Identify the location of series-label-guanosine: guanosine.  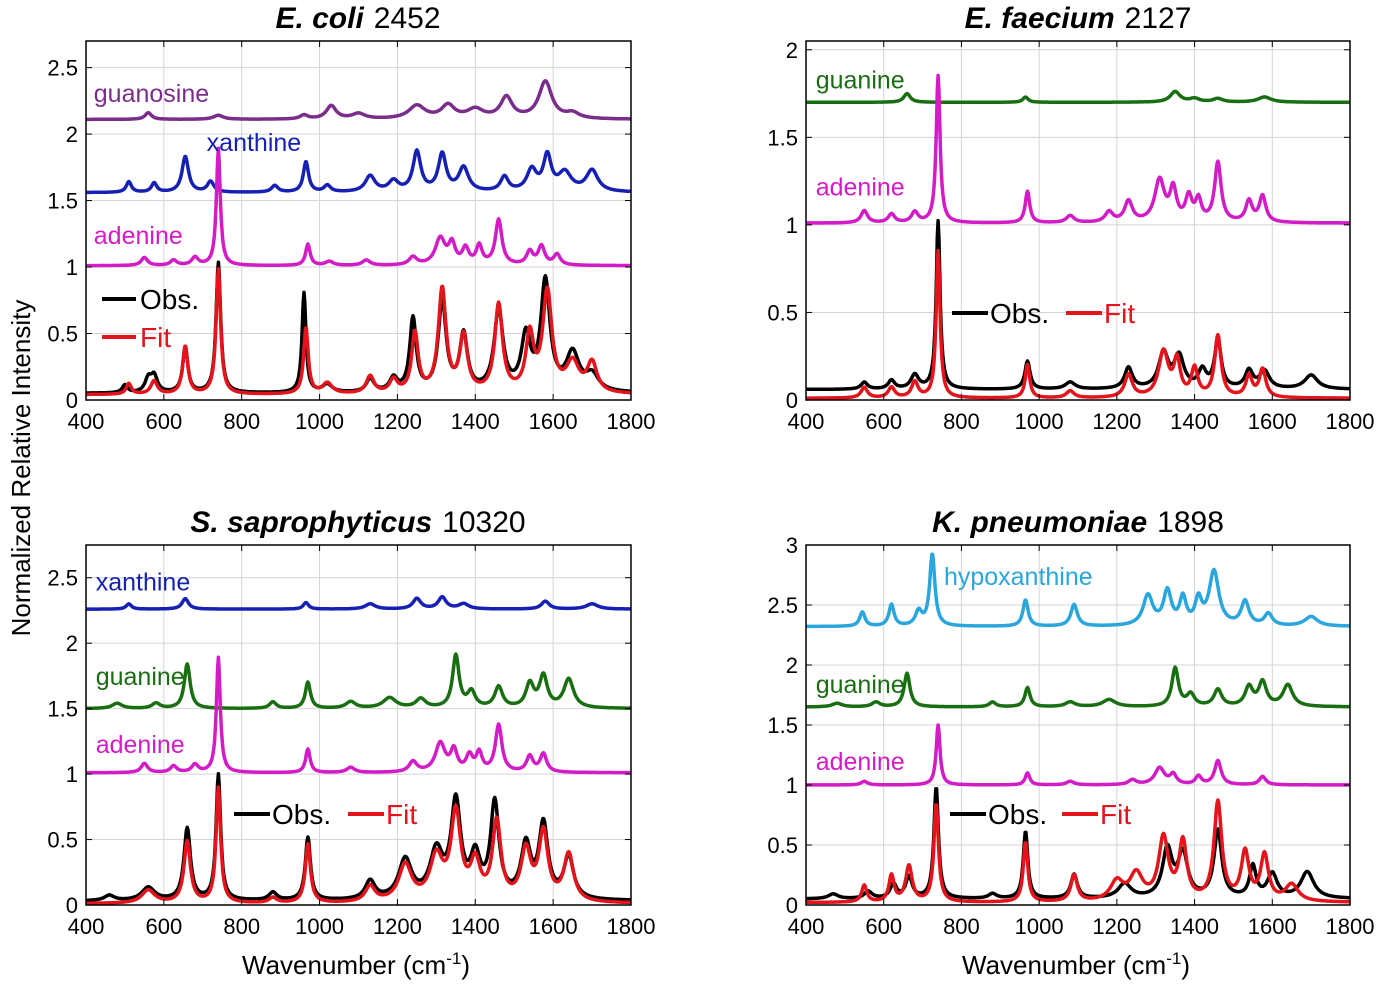
(151, 94).